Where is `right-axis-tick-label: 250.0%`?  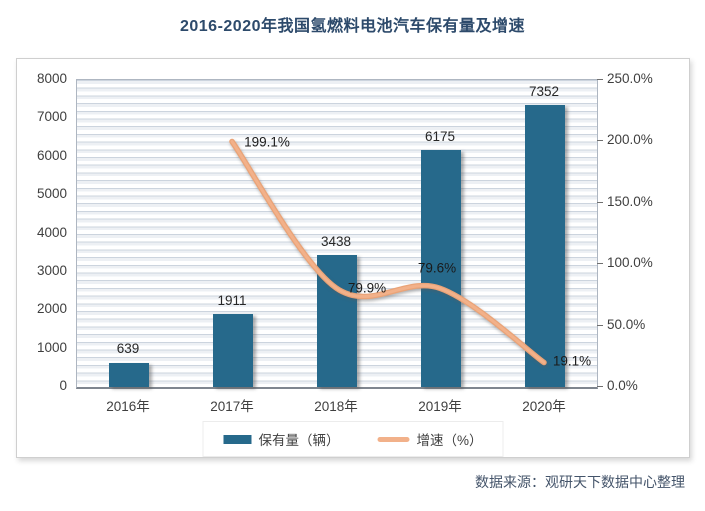
right-axis-tick-label: 250.0% is located at coordinates (630, 78).